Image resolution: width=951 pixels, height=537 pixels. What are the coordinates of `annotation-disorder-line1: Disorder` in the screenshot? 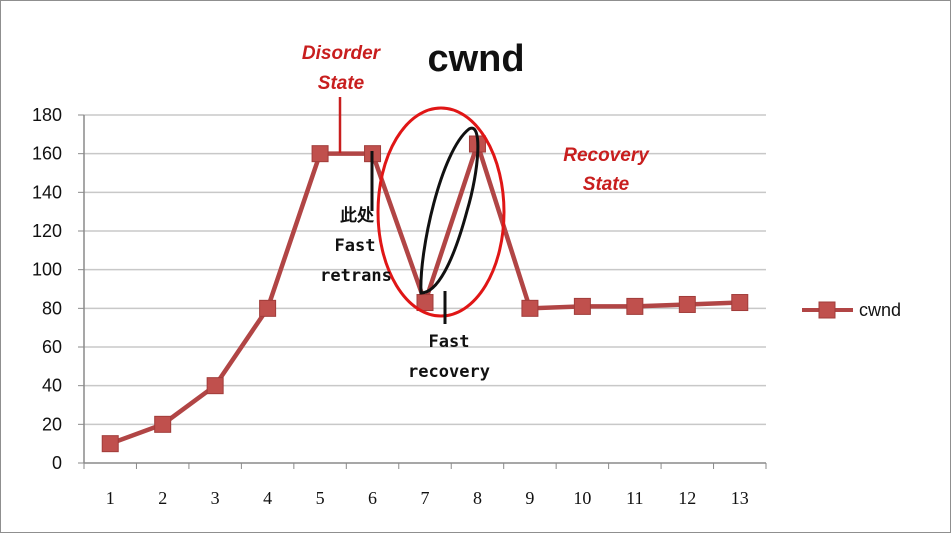 It's located at (342, 53).